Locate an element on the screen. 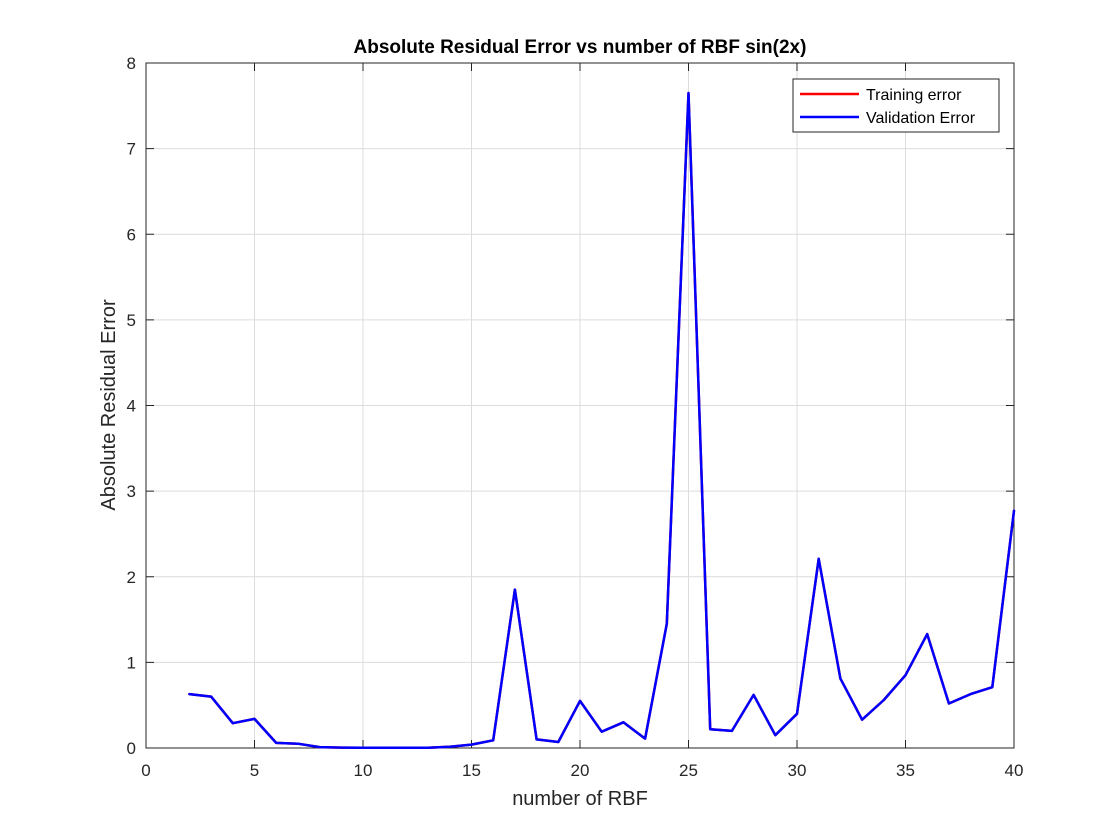 This screenshot has width=1120, height=840. y-tick-label: 1 is located at coordinates (131, 662).